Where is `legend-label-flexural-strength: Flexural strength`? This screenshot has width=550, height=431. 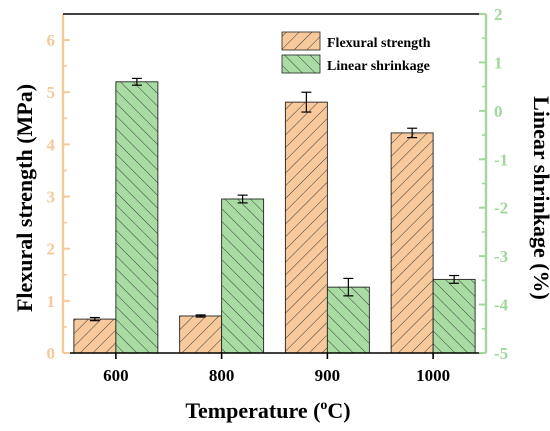
legend-label-flexural-strength: Flexural strength is located at coordinates (379, 43).